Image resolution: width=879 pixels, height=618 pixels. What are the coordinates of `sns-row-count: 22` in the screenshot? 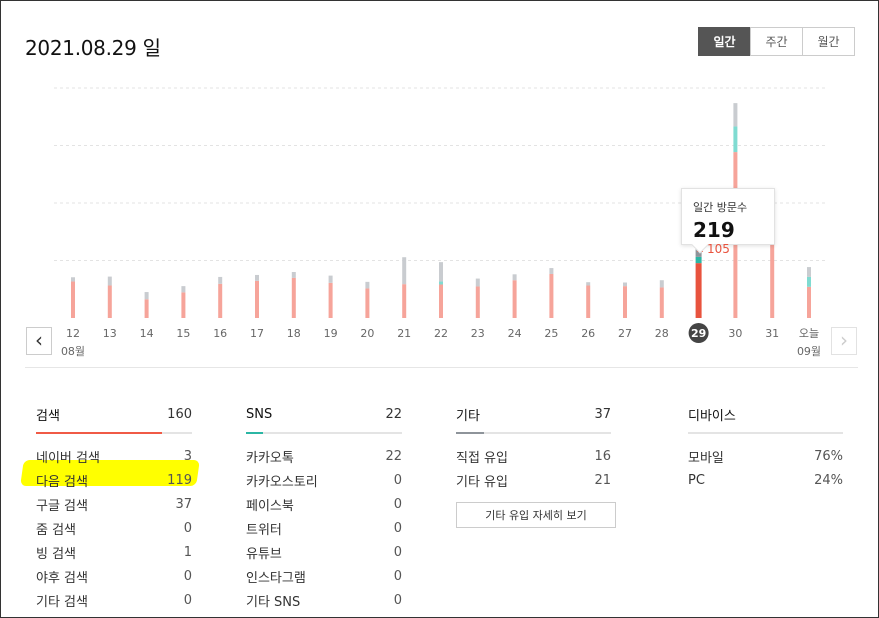 It's located at (393, 456).